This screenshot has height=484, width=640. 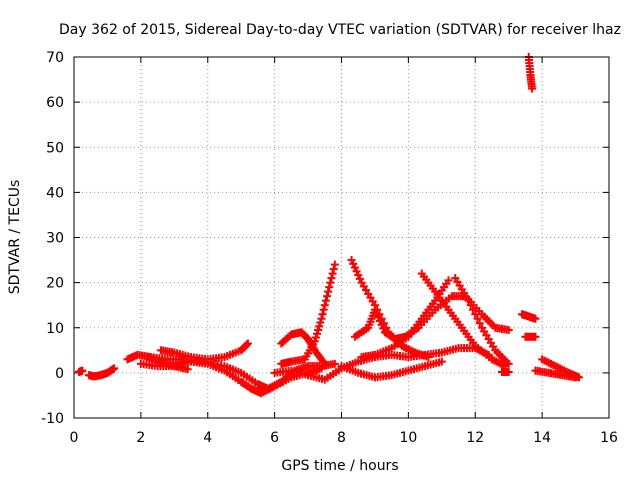 What do you see at coordinates (55, 329) in the screenshot?
I see `y-tick-label: 10` at bounding box center [55, 329].